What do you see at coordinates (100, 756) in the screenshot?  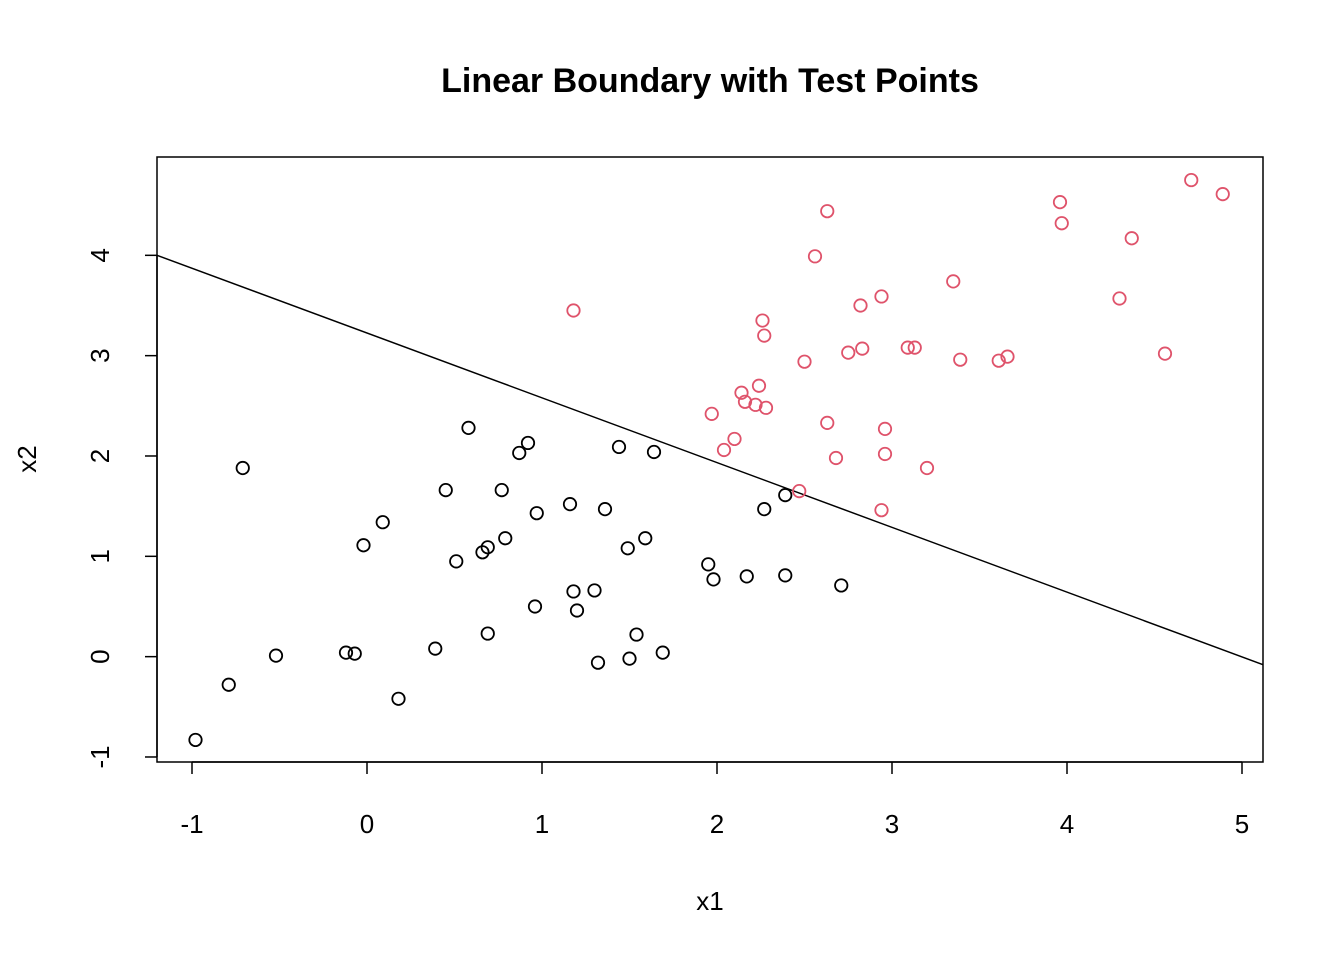 I see `y-tick-label: -1` at bounding box center [100, 756].